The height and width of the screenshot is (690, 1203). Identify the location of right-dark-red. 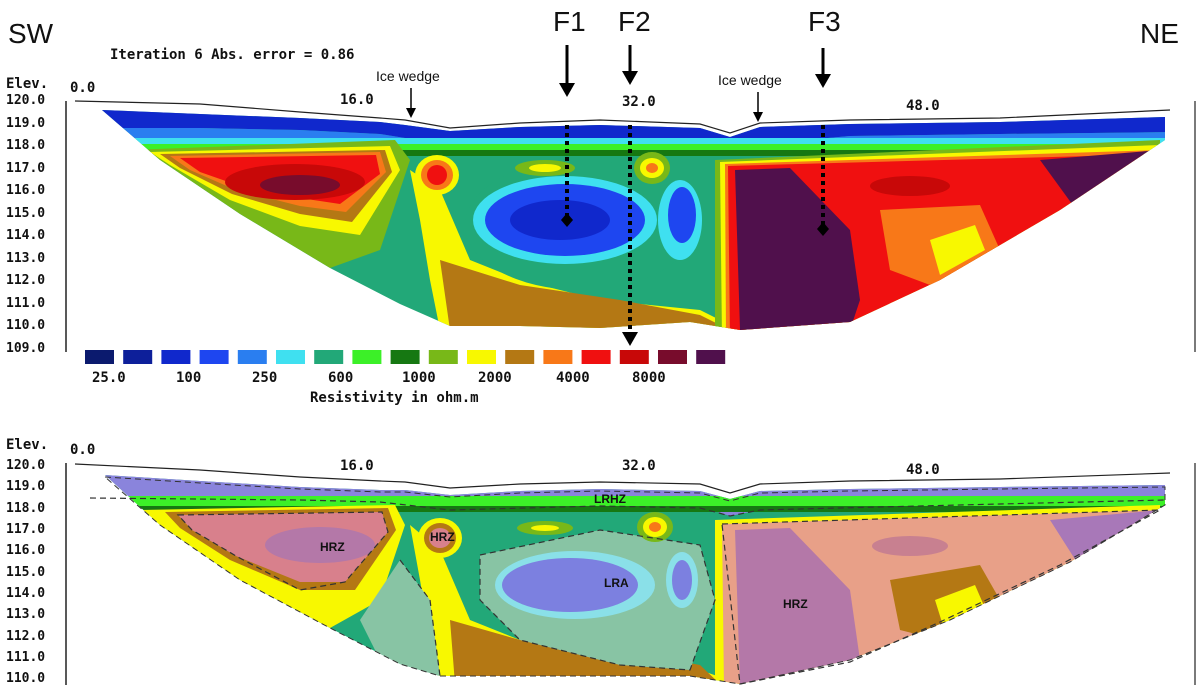
(910, 186).